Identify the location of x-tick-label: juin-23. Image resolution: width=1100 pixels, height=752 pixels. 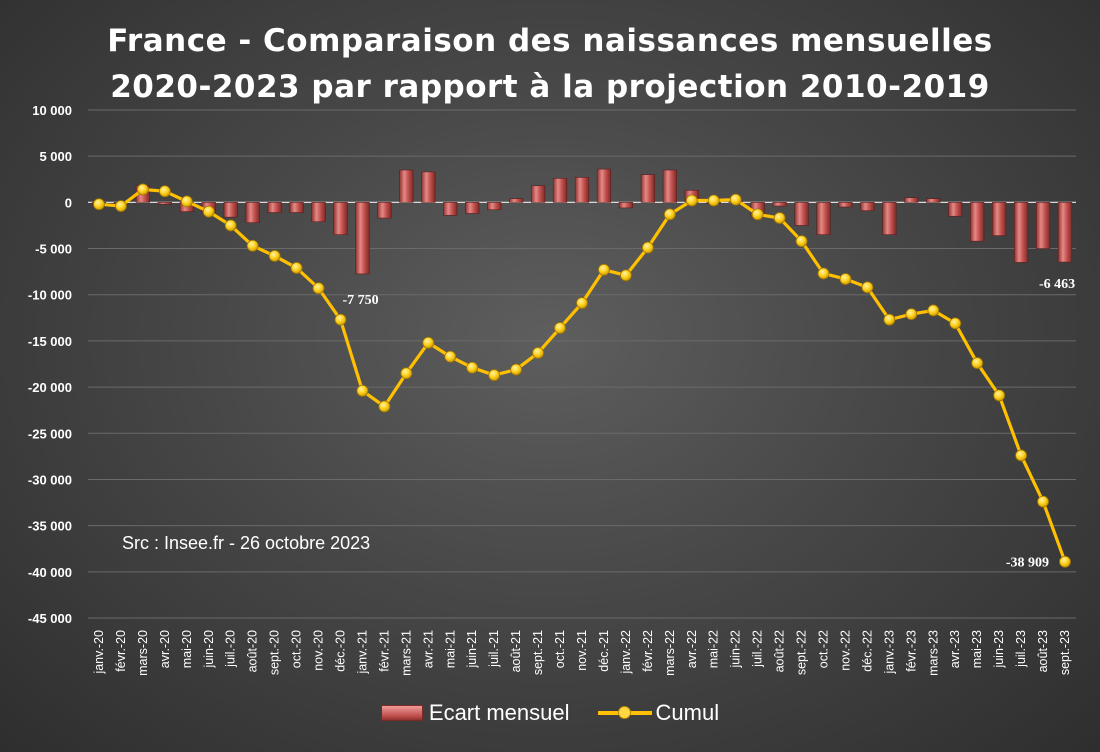
(999, 649).